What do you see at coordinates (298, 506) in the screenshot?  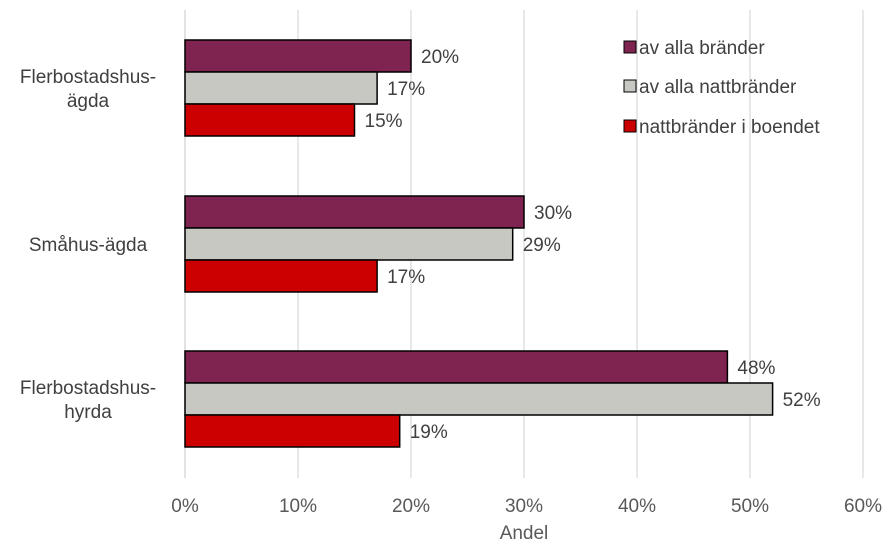 I see `x-tick-label: 10%` at bounding box center [298, 506].